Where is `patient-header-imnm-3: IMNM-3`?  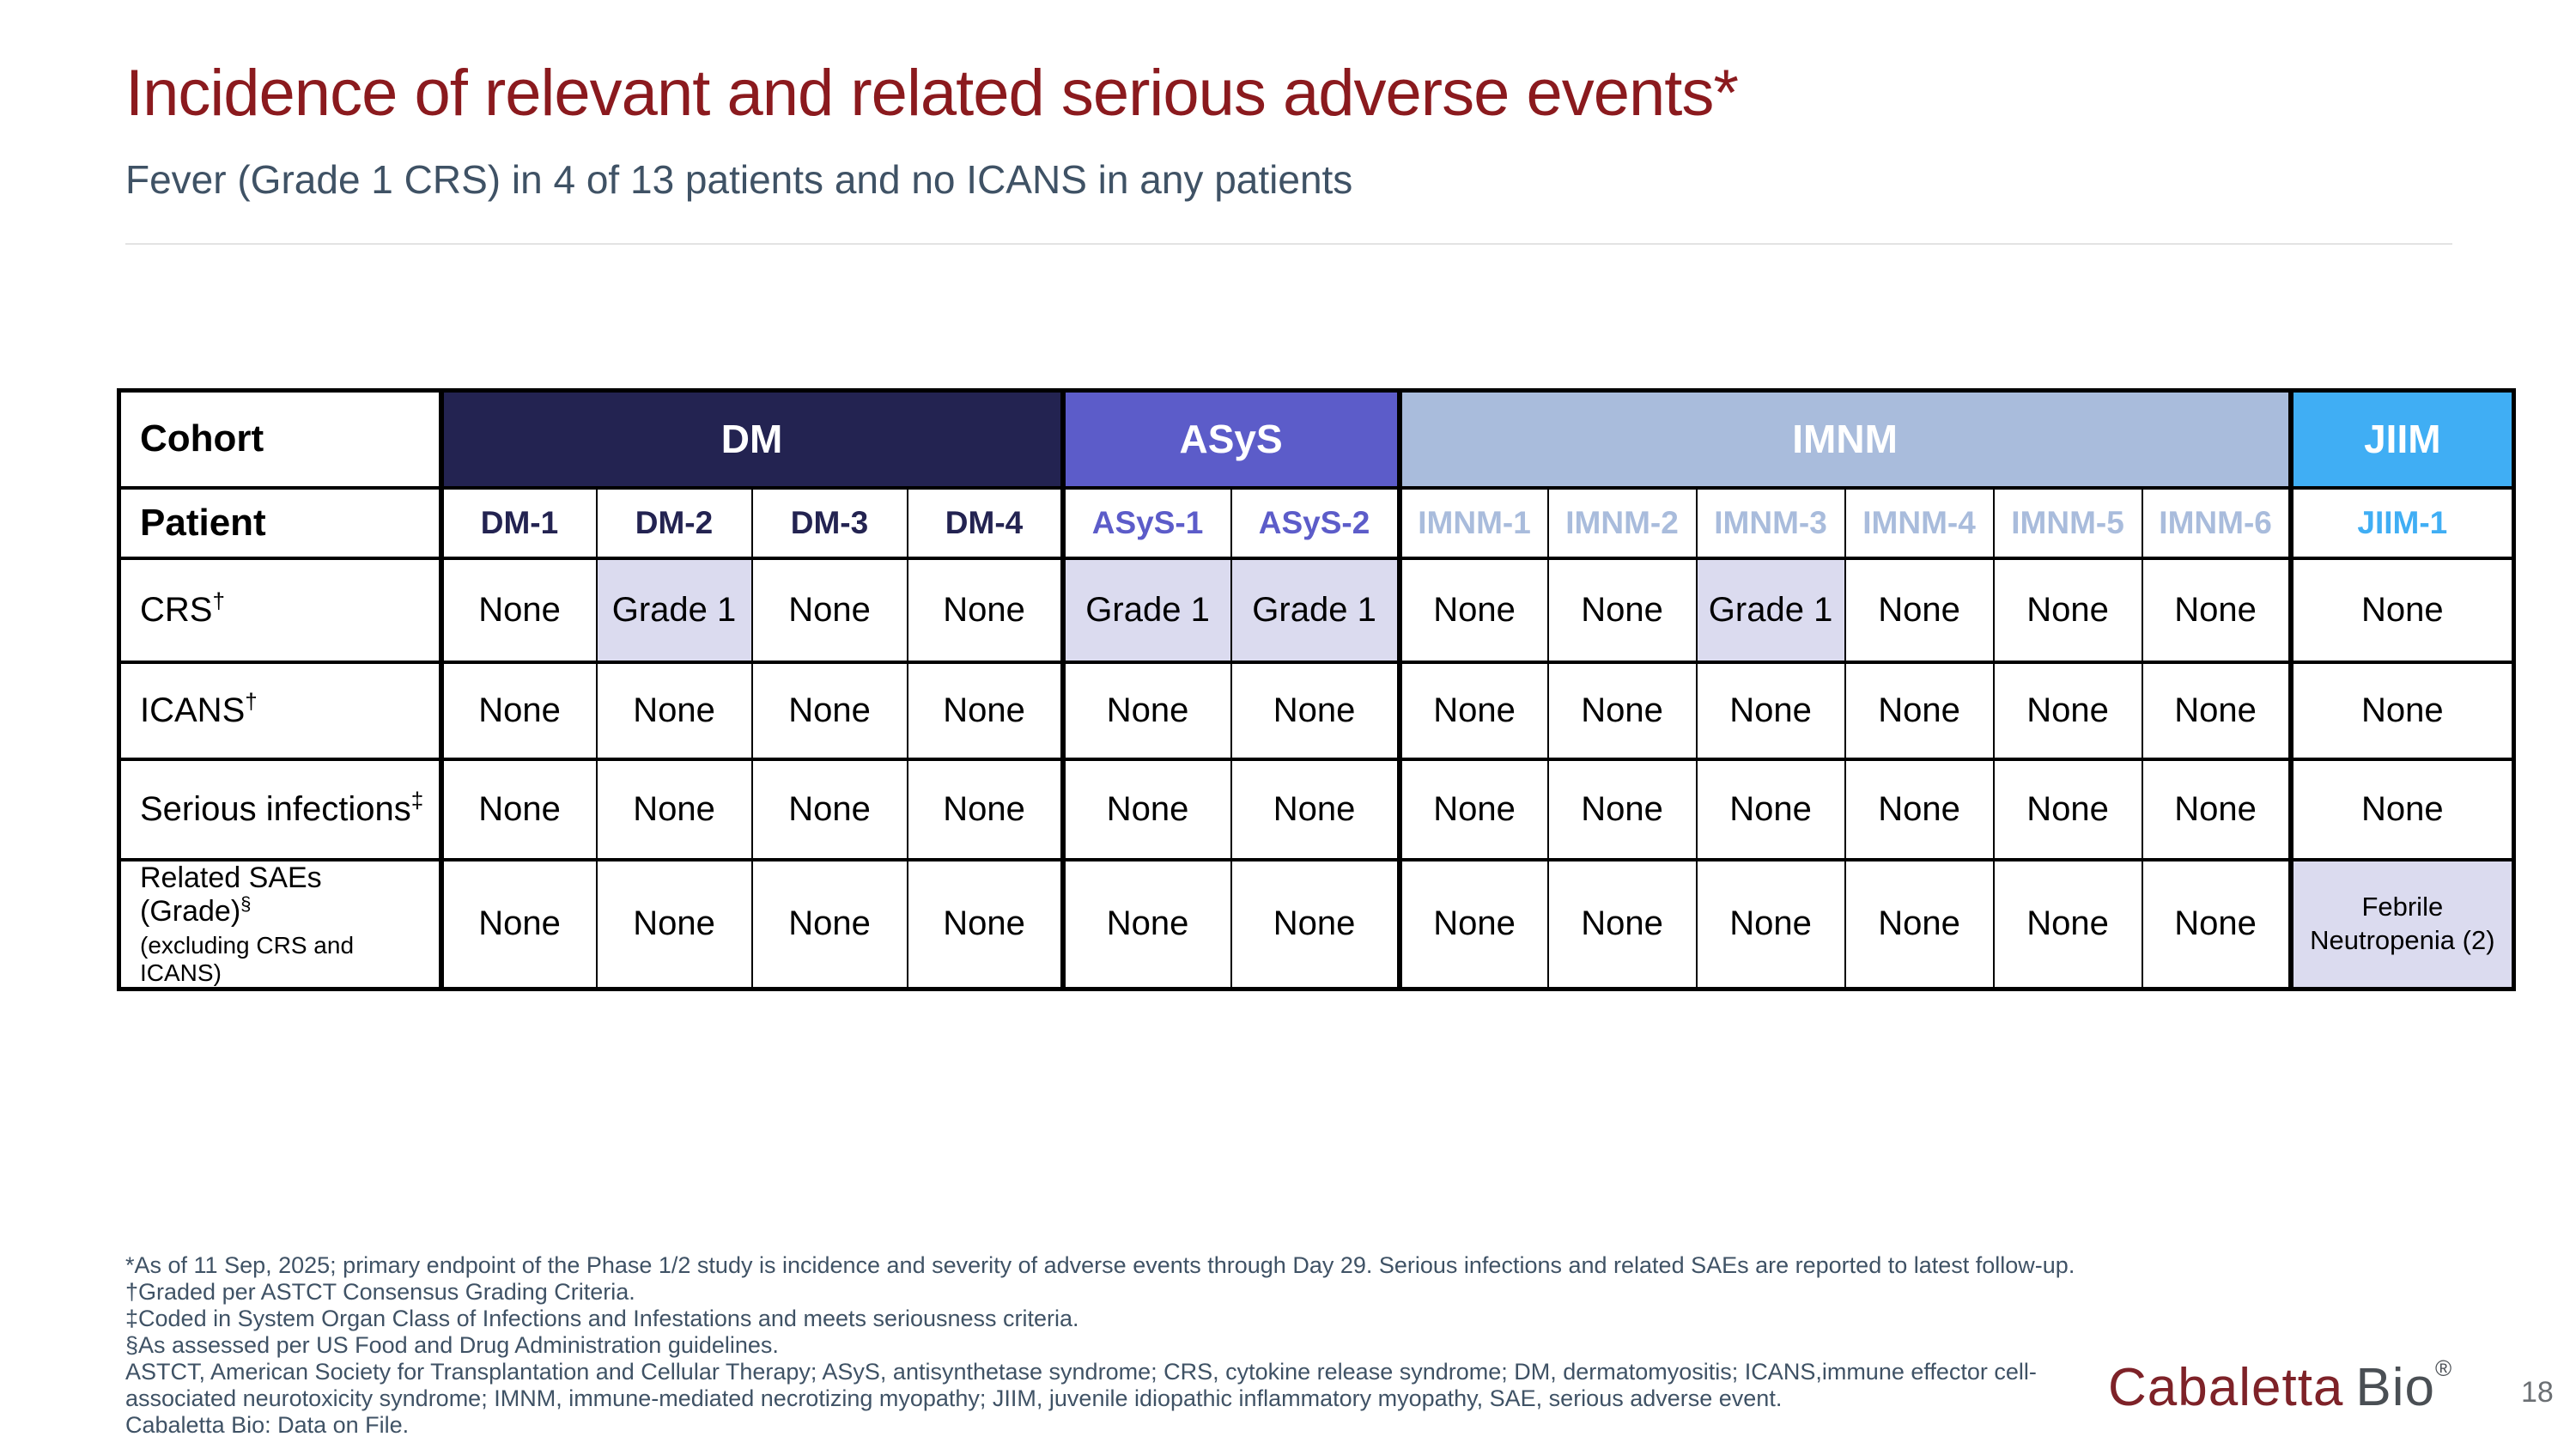
patient-header-imnm-3: IMNM-3 is located at coordinates (1770, 522).